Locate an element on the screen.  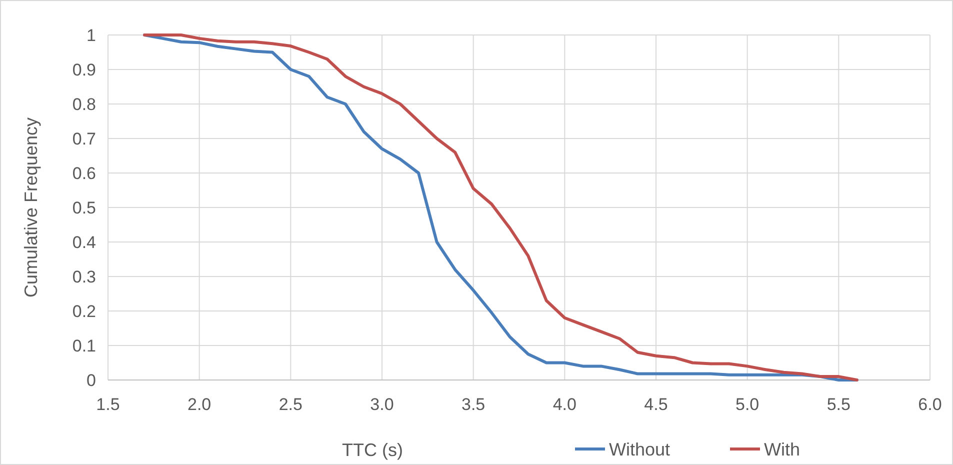
y-tick-label: 0.5 is located at coordinates (84, 208).